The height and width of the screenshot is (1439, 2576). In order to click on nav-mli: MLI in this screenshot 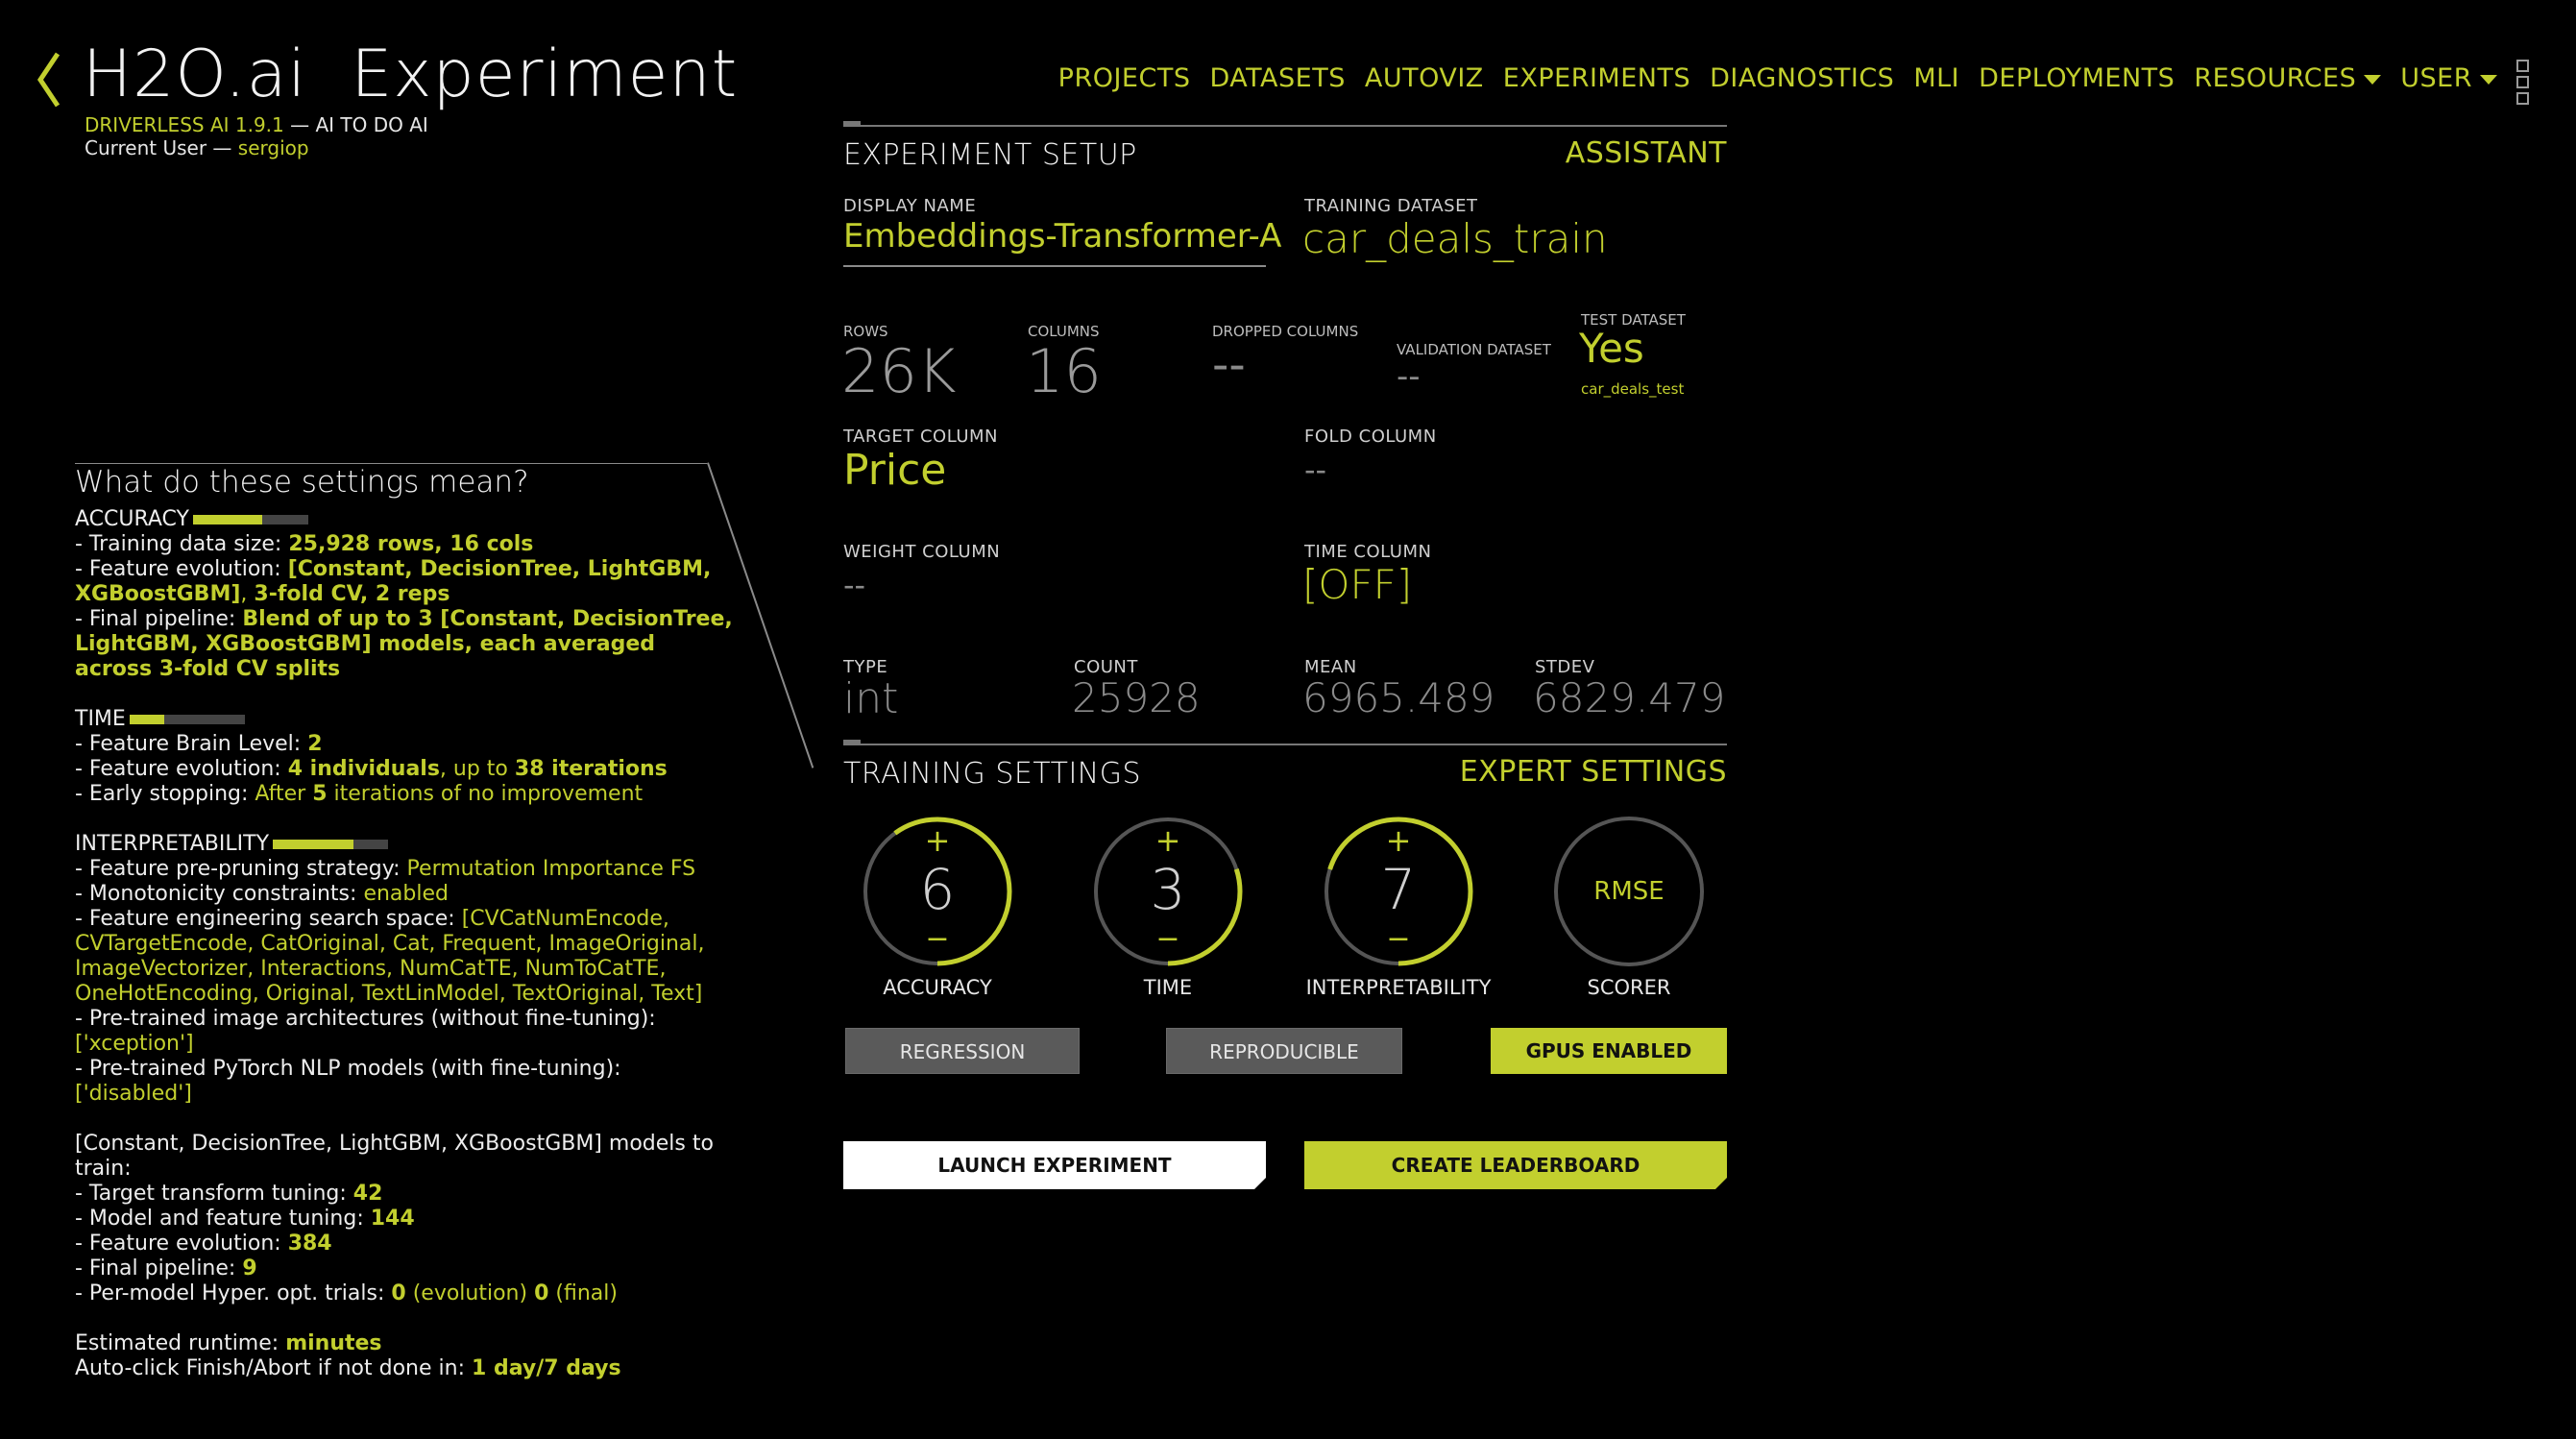, I will do `click(1936, 78)`.